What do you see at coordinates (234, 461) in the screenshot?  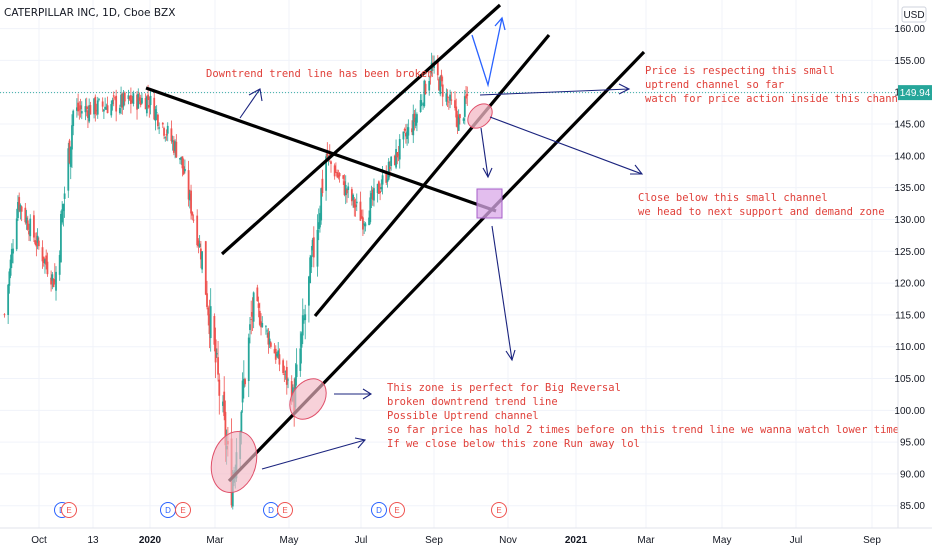 I see `march-low-zone` at bounding box center [234, 461].